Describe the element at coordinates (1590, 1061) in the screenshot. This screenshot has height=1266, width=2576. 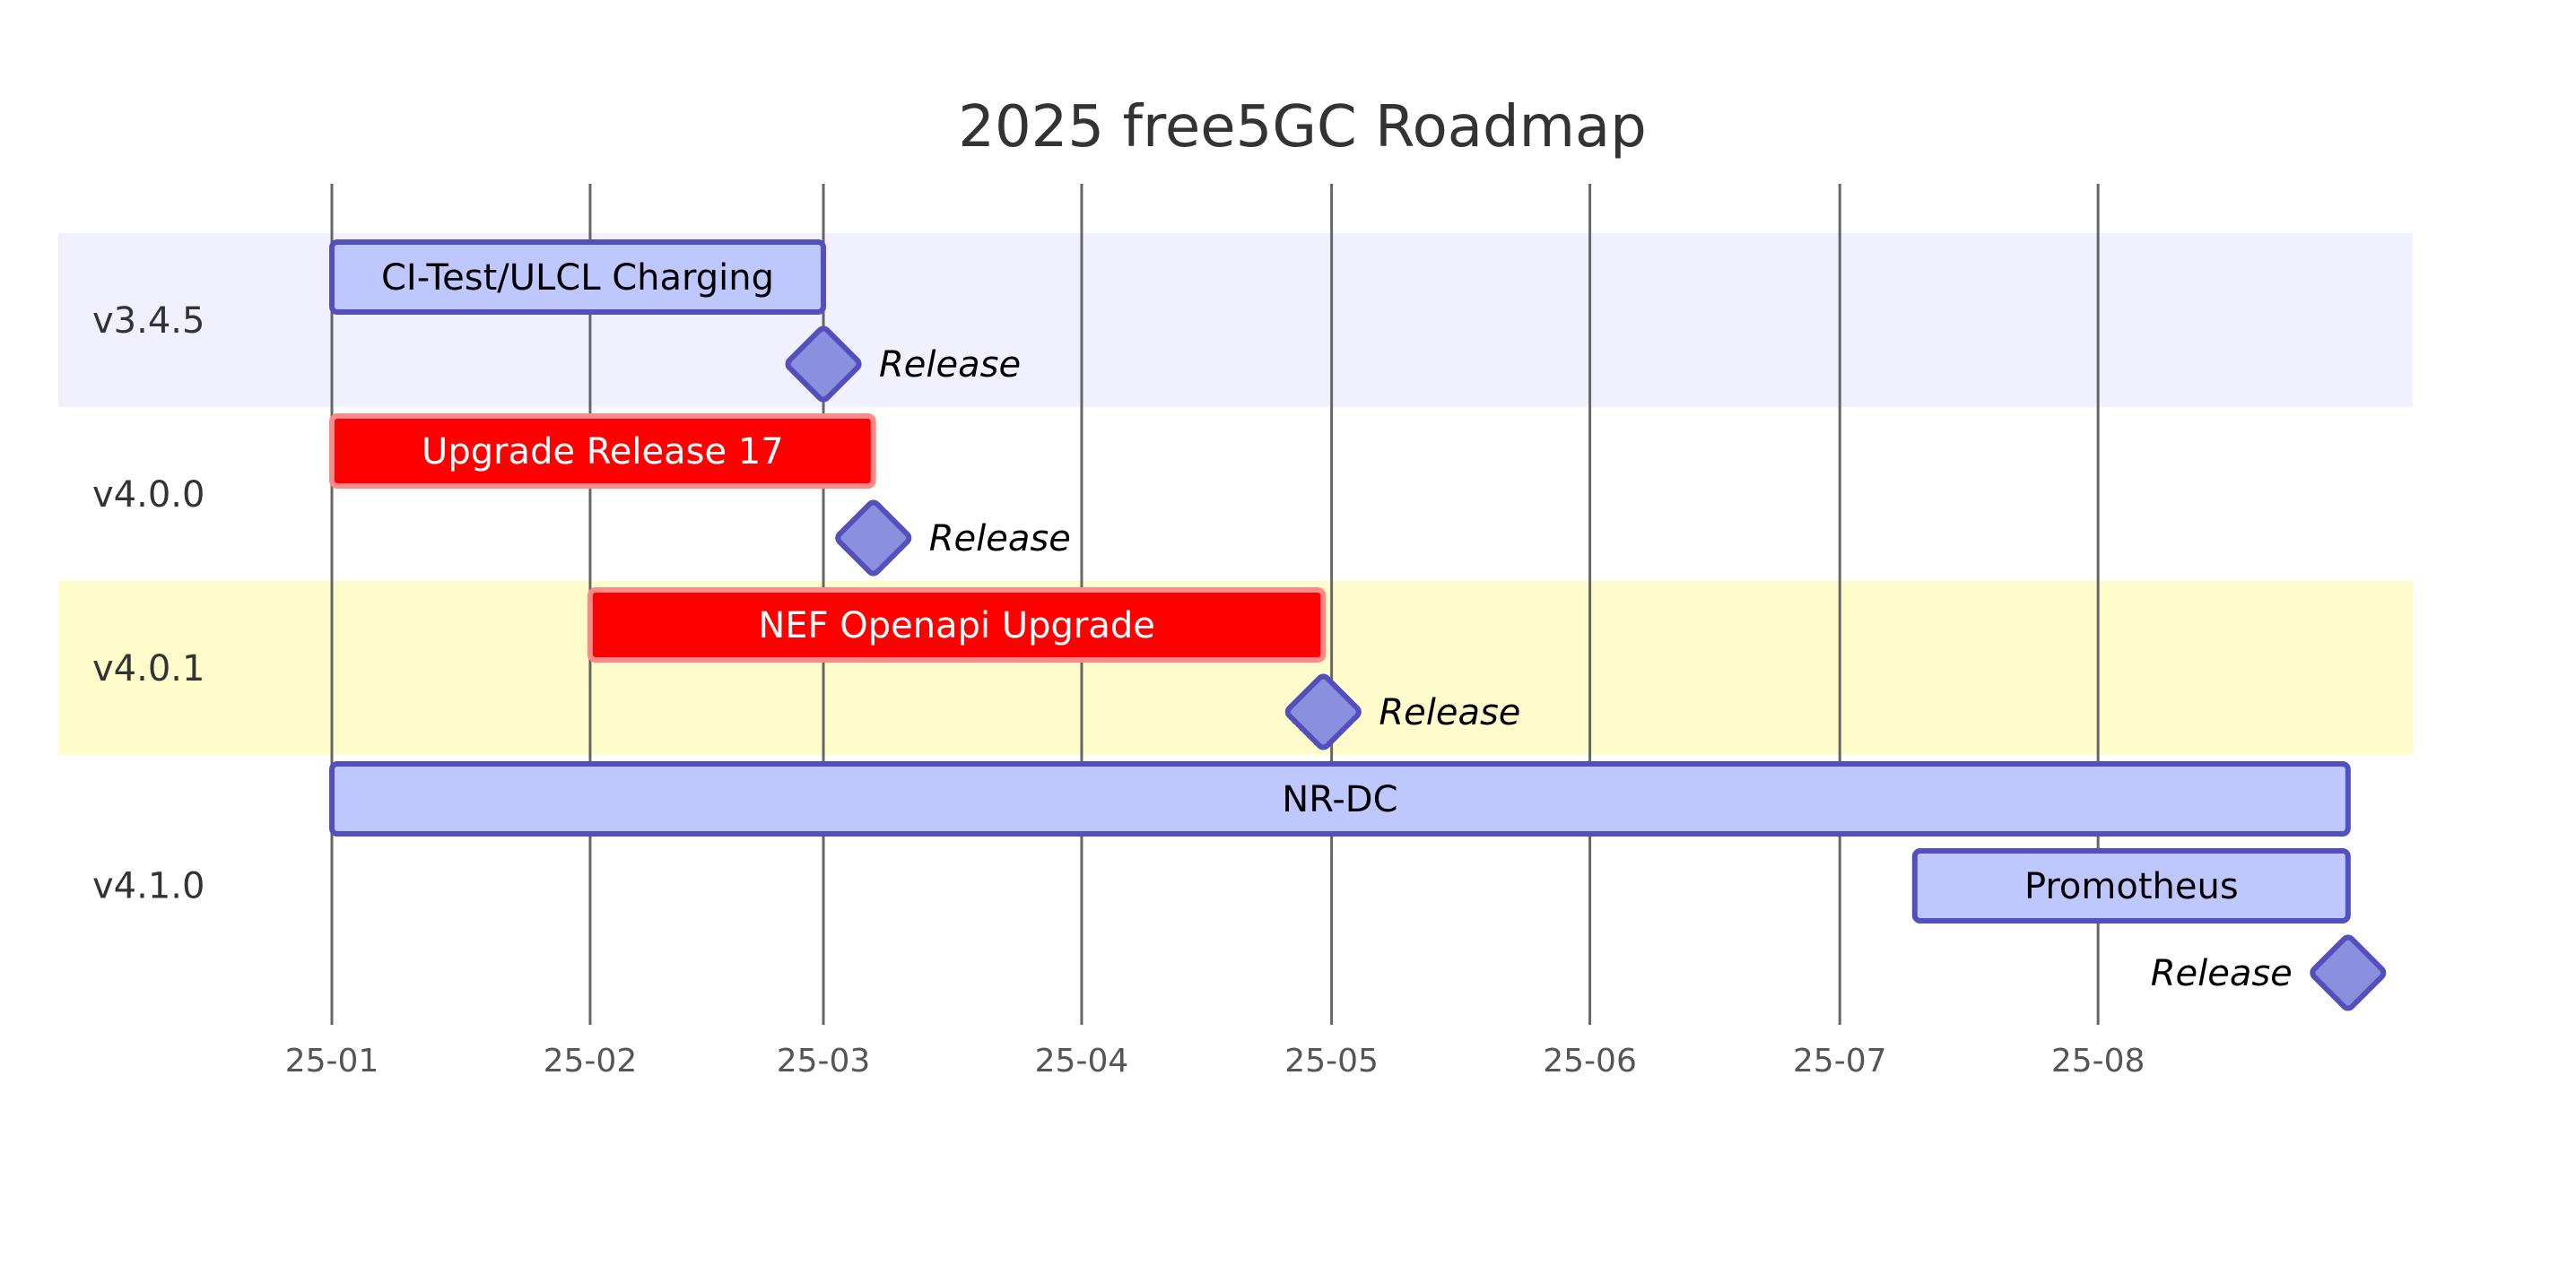
I see `x-tick-label: 25-06` at that location.